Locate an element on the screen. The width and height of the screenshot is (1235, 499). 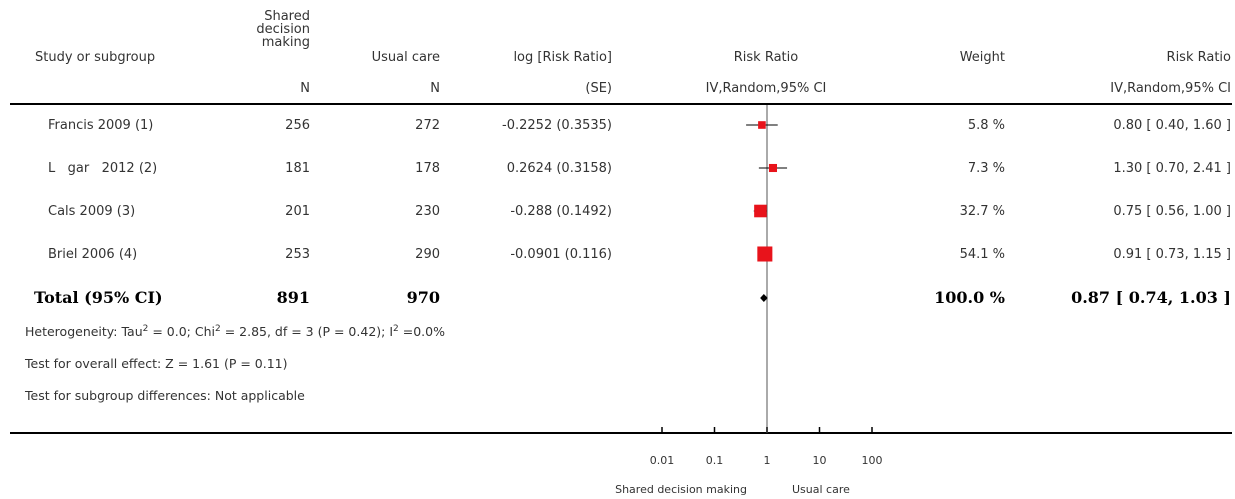
study-logrr: 0.2624 (0.3158) is located at coordinates (559, 168).